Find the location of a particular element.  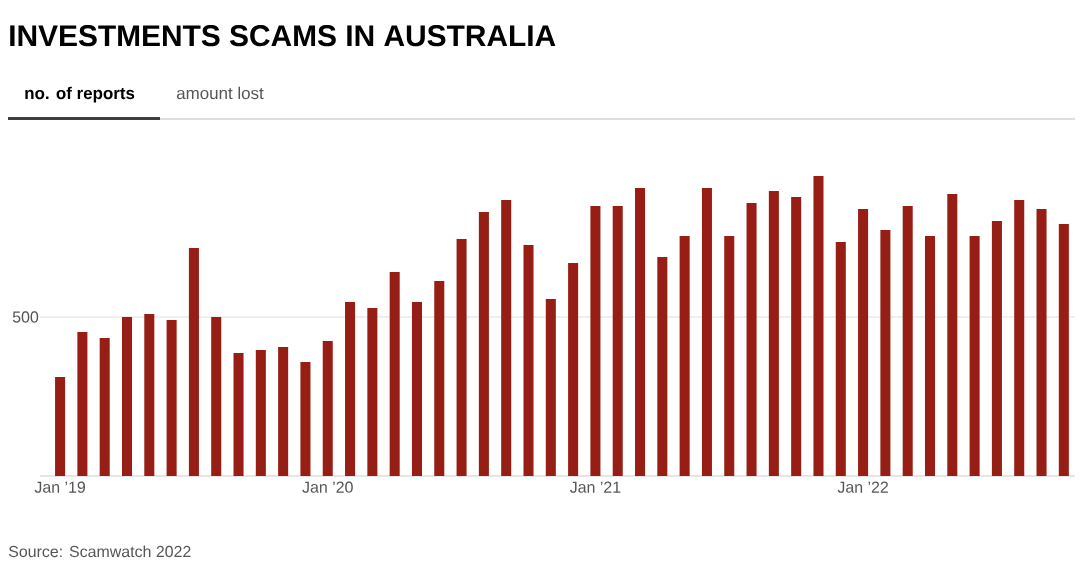

x-tick-label: Jan ’22 is located at coordinates (862, 487).